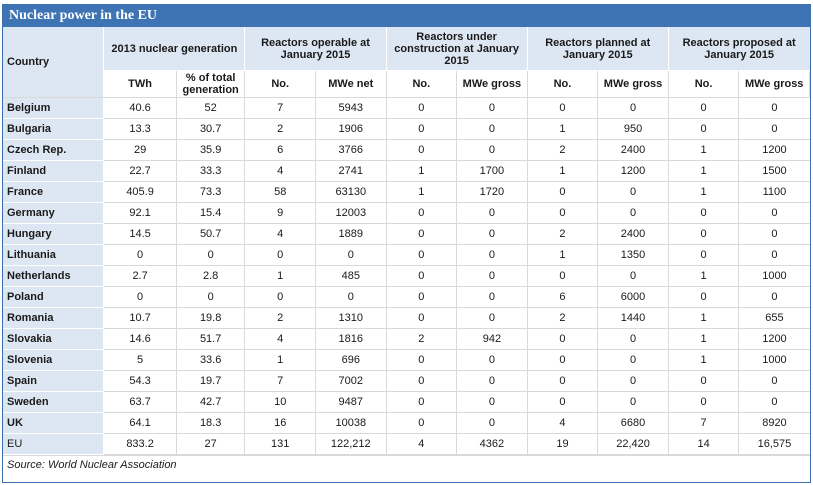 The image size is (813, 485). What do you see at coordinates (280, 192) in the screenshot?
I see `value-cell: 58` at bounding box center [280, 192].